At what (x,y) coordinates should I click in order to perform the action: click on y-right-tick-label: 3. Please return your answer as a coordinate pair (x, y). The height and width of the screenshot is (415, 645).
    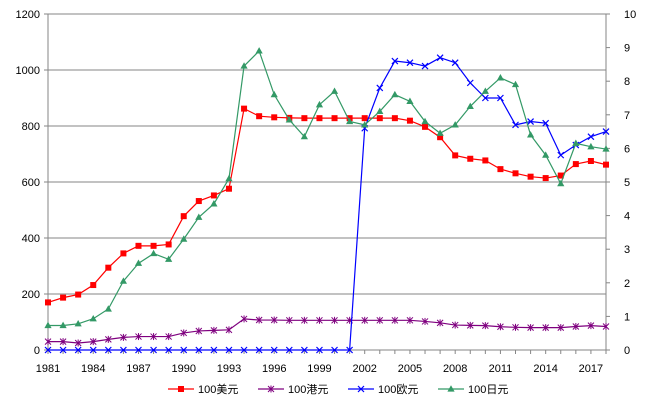
    Looking at the image, I should click on (627, 250).